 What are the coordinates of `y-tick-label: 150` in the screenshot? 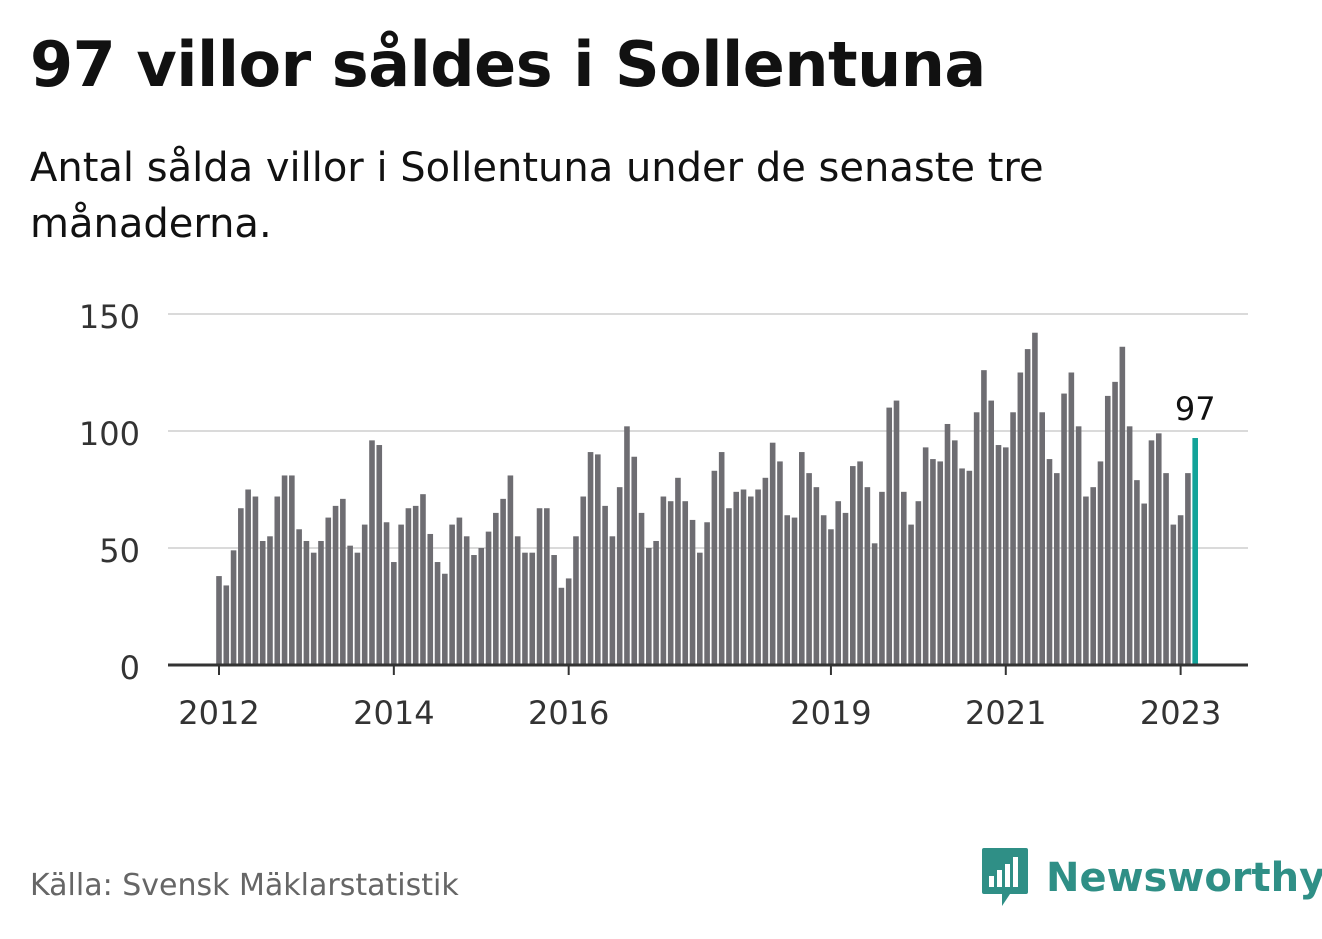 It's located at (109, 317).